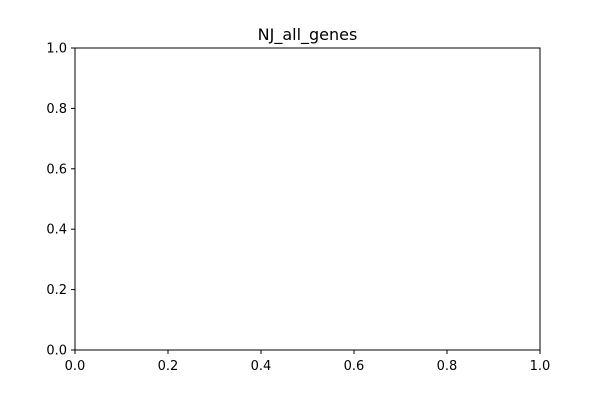  I want to click on y-tick-label: 0.4, so click(56, 230).